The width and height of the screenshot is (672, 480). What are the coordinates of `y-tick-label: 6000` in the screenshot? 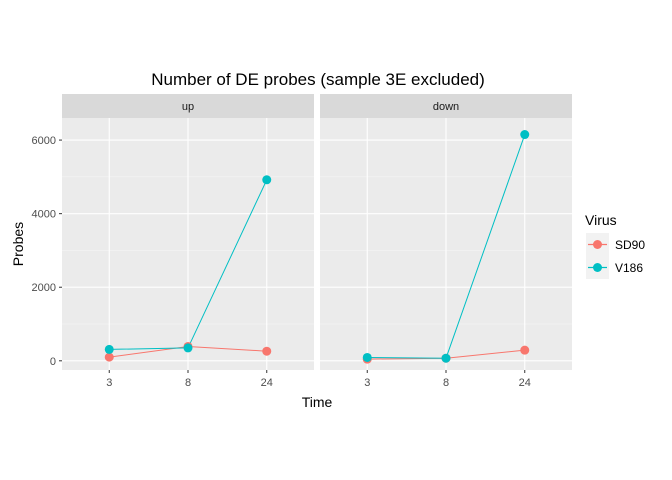 It's located at (44, 141).